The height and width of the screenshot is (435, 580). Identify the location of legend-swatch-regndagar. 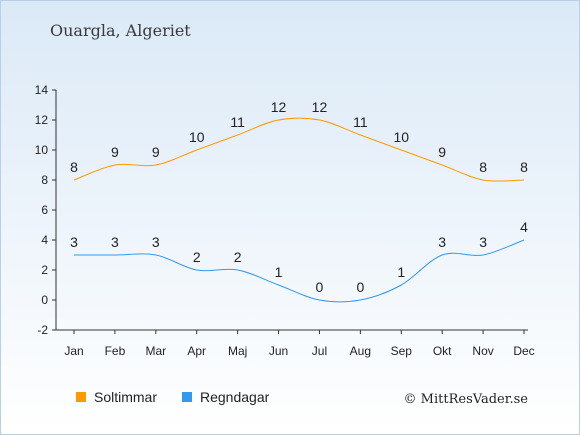
(187, 397).